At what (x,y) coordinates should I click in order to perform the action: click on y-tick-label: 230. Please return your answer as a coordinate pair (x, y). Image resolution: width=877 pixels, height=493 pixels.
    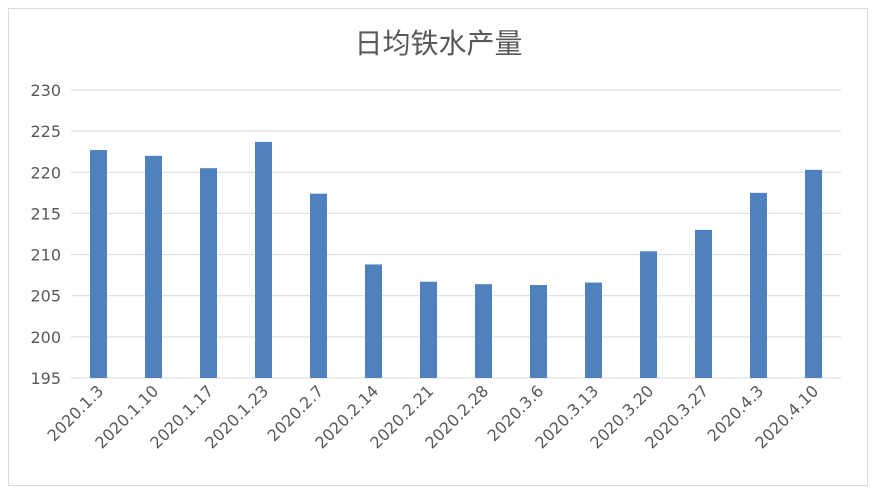
    Looking at the image, I should click on (45, 90).